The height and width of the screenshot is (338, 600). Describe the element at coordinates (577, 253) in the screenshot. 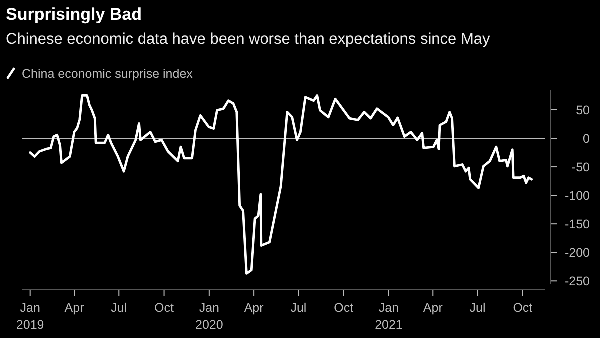

I see `y-tick-label: -200` at that location.